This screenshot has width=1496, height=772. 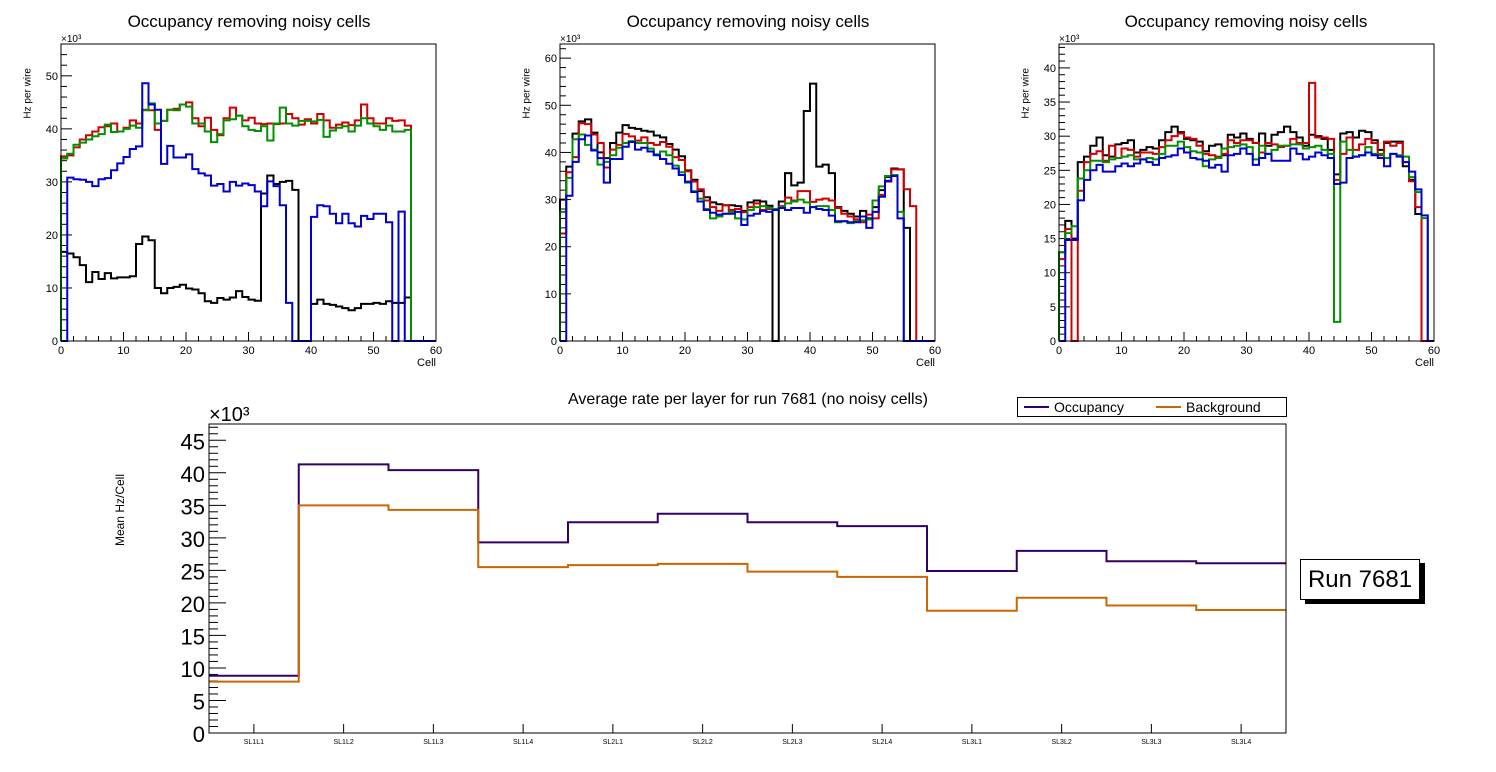 What do you see at coordinates (193, 441) in the screenshot?
I see `y-tick-label: 45` at bounding box center [193, 441].